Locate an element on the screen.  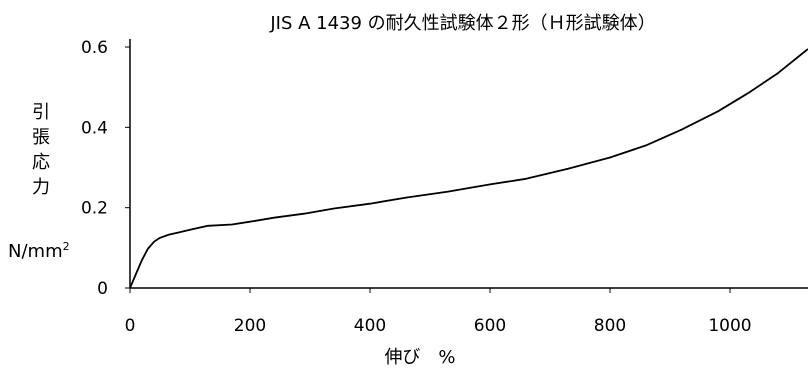
x-tick-label: 1000 is located at coordinates (729, 326).